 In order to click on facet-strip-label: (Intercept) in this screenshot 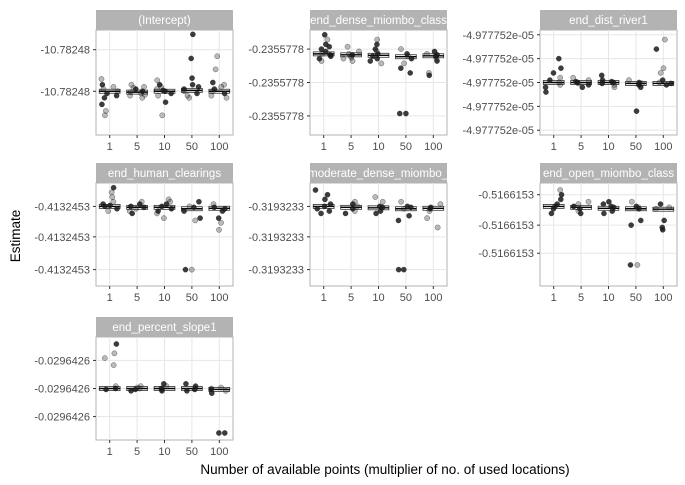, I will do `click(164, 21)`.